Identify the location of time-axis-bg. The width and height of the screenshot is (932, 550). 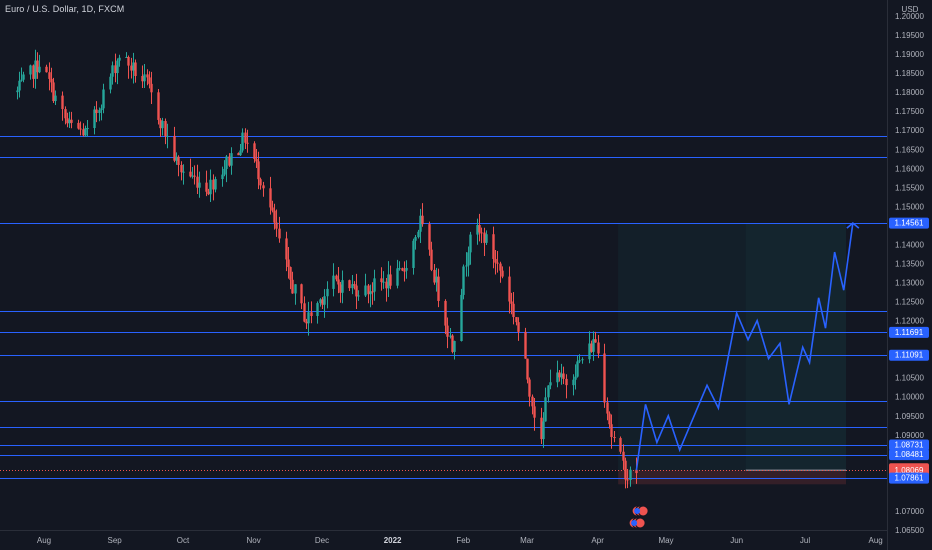
(443, 540).